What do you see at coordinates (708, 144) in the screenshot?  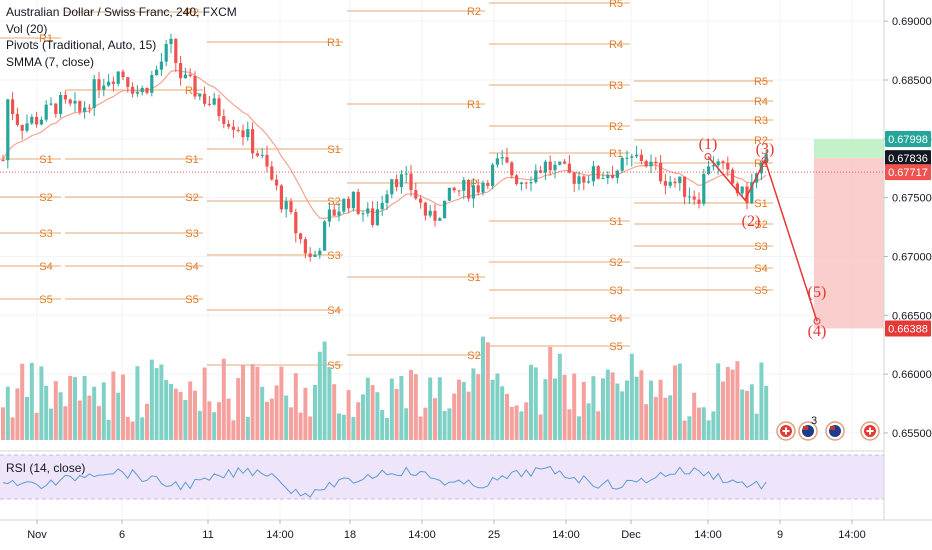 I see `wave-label: (1)` at bounding box center [708, 144].